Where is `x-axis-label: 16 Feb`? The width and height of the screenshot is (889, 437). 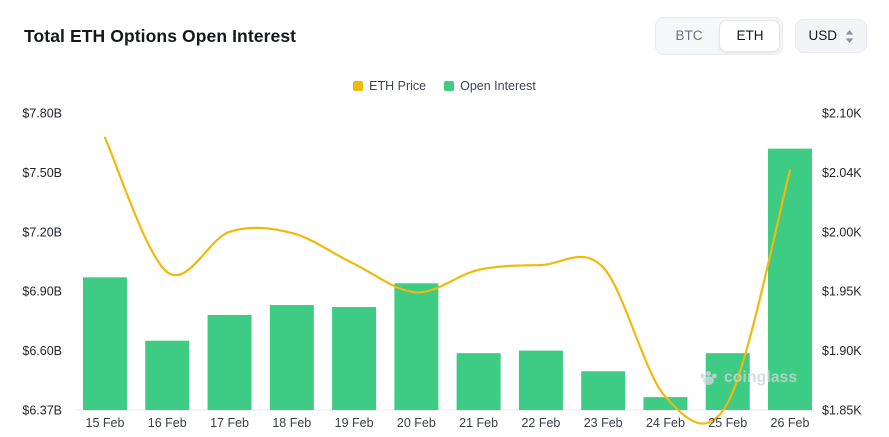
x-axis-label: 16 Feb is located at coordinates (167, 423).